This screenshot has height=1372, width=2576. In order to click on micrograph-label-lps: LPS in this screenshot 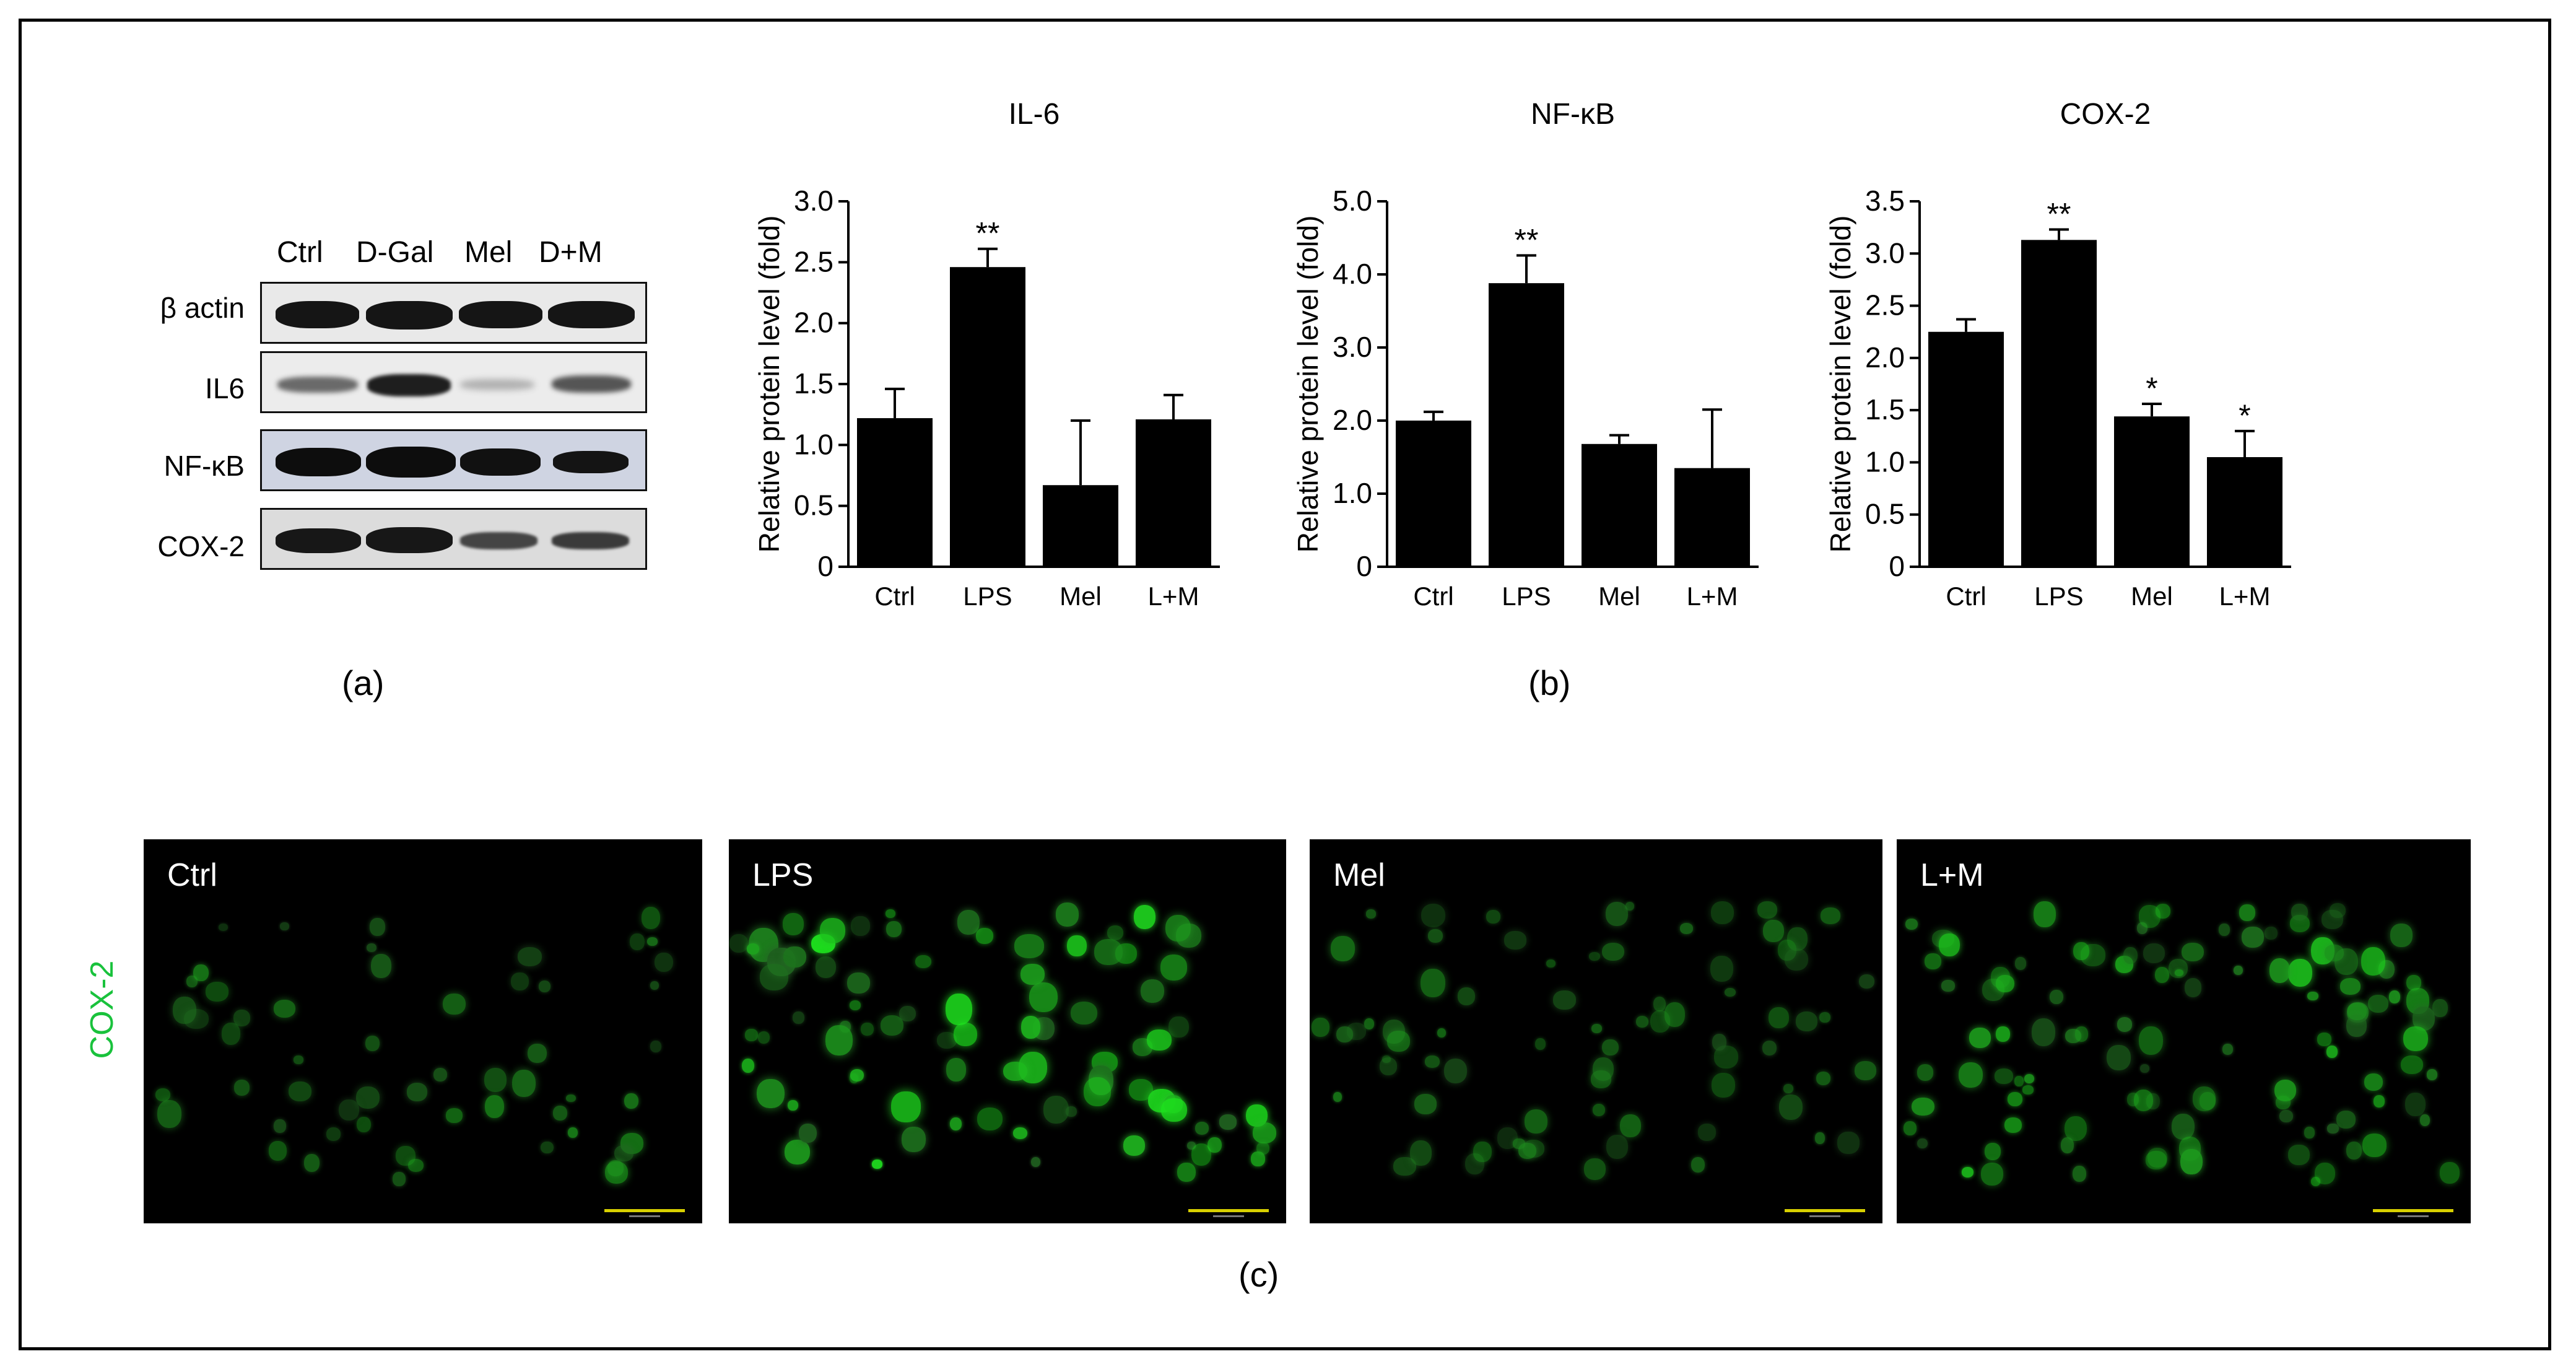, I will do `click(783, 875)`.